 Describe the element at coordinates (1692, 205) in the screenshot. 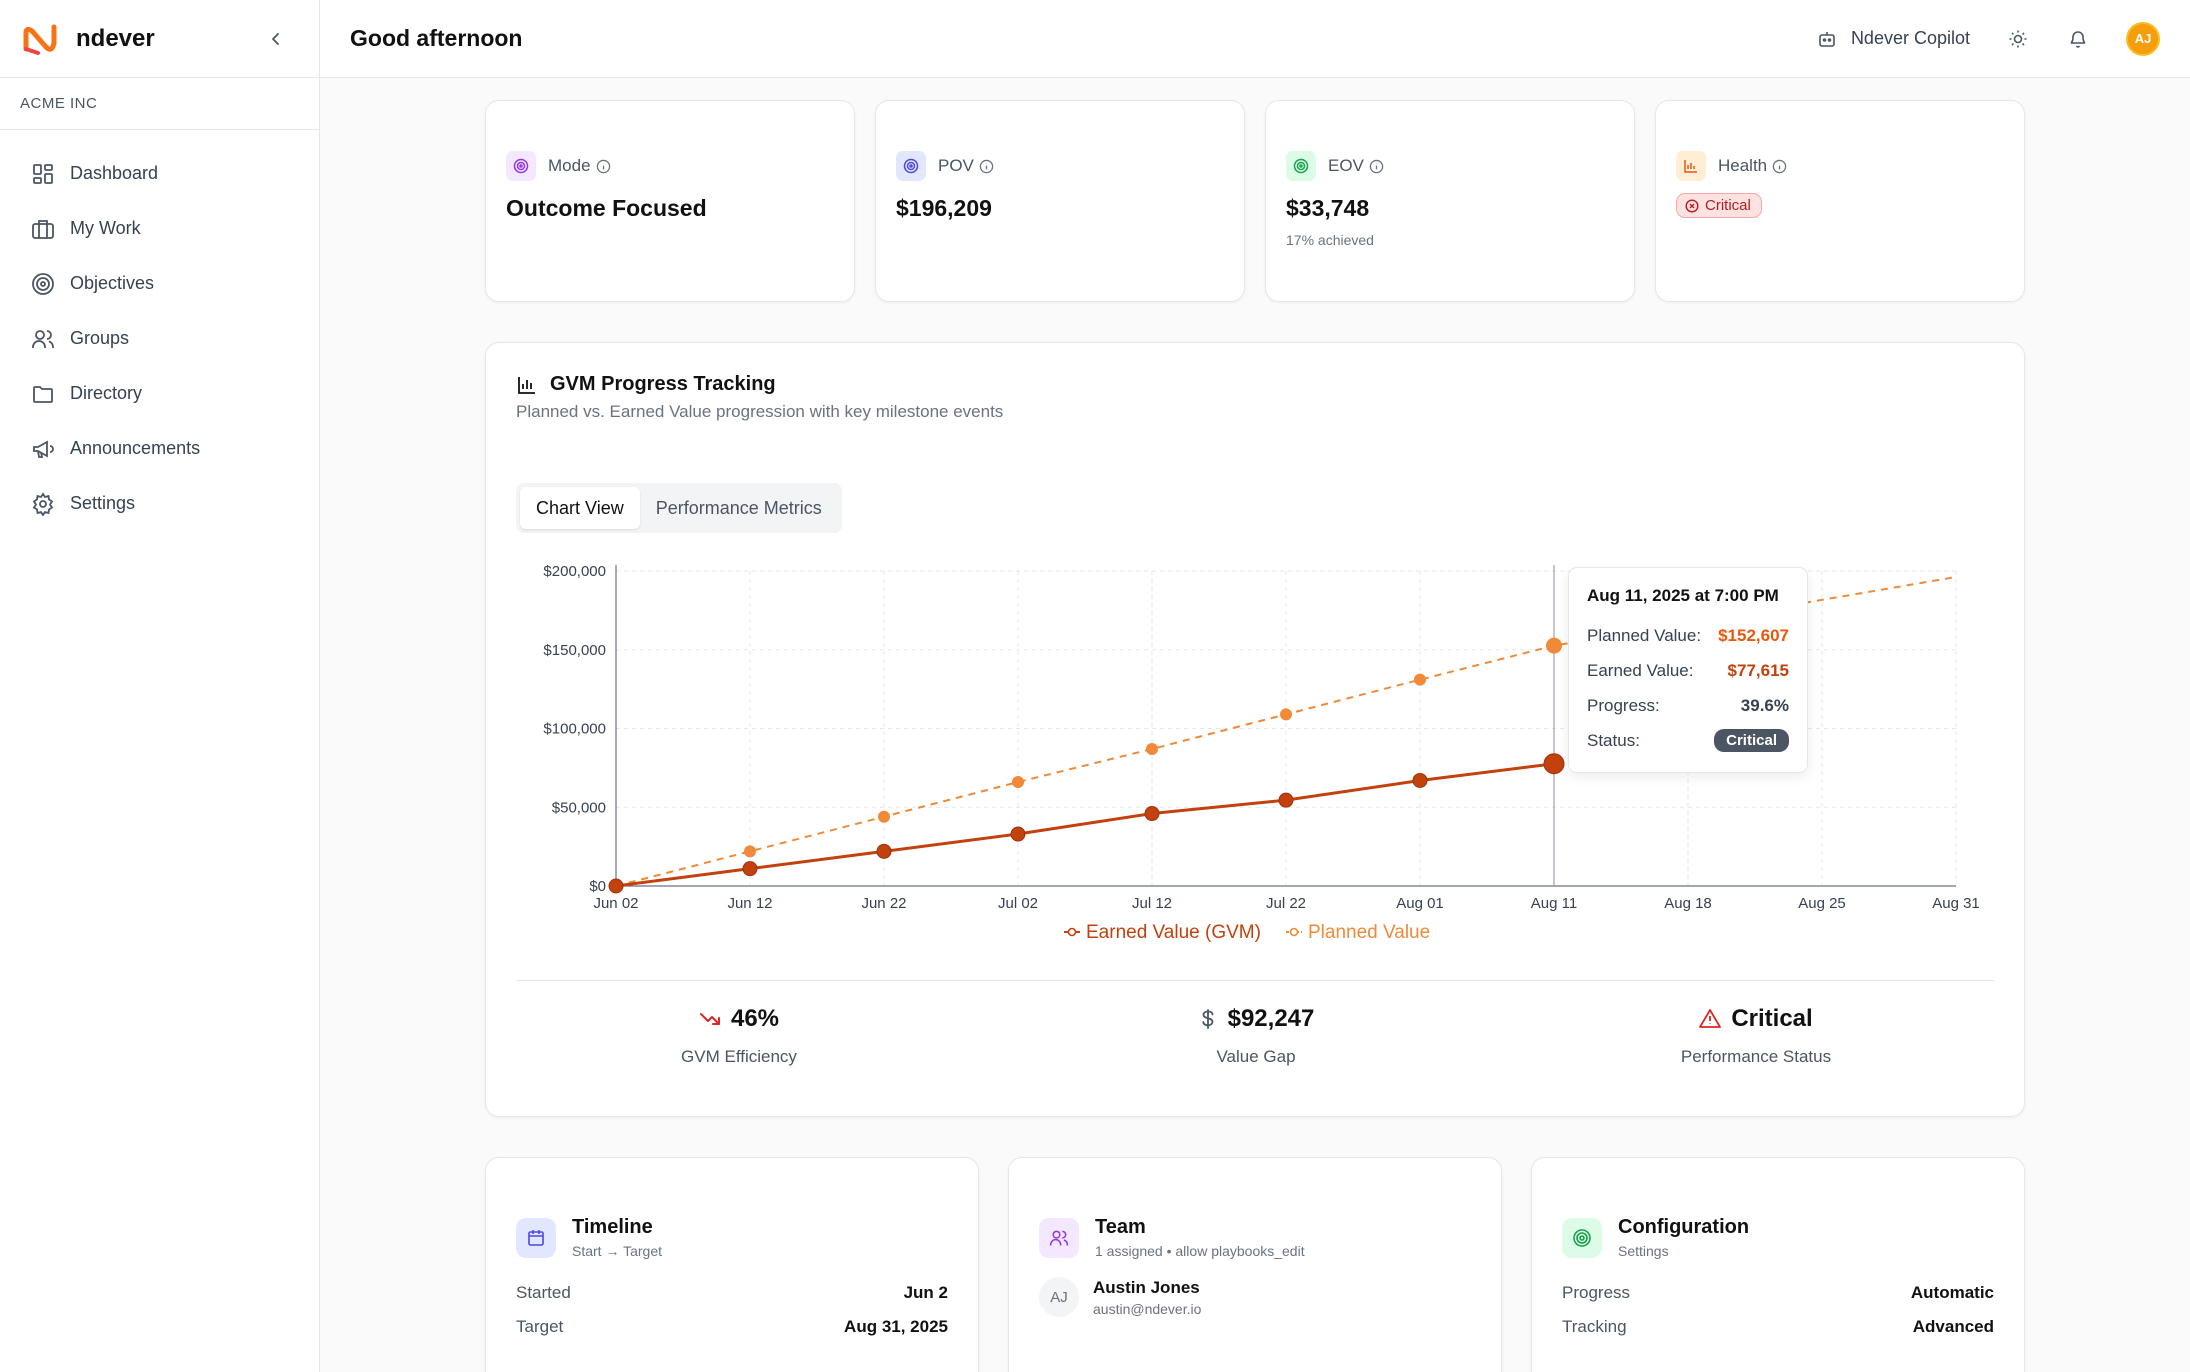

I see `x-circle-icon` at that location.